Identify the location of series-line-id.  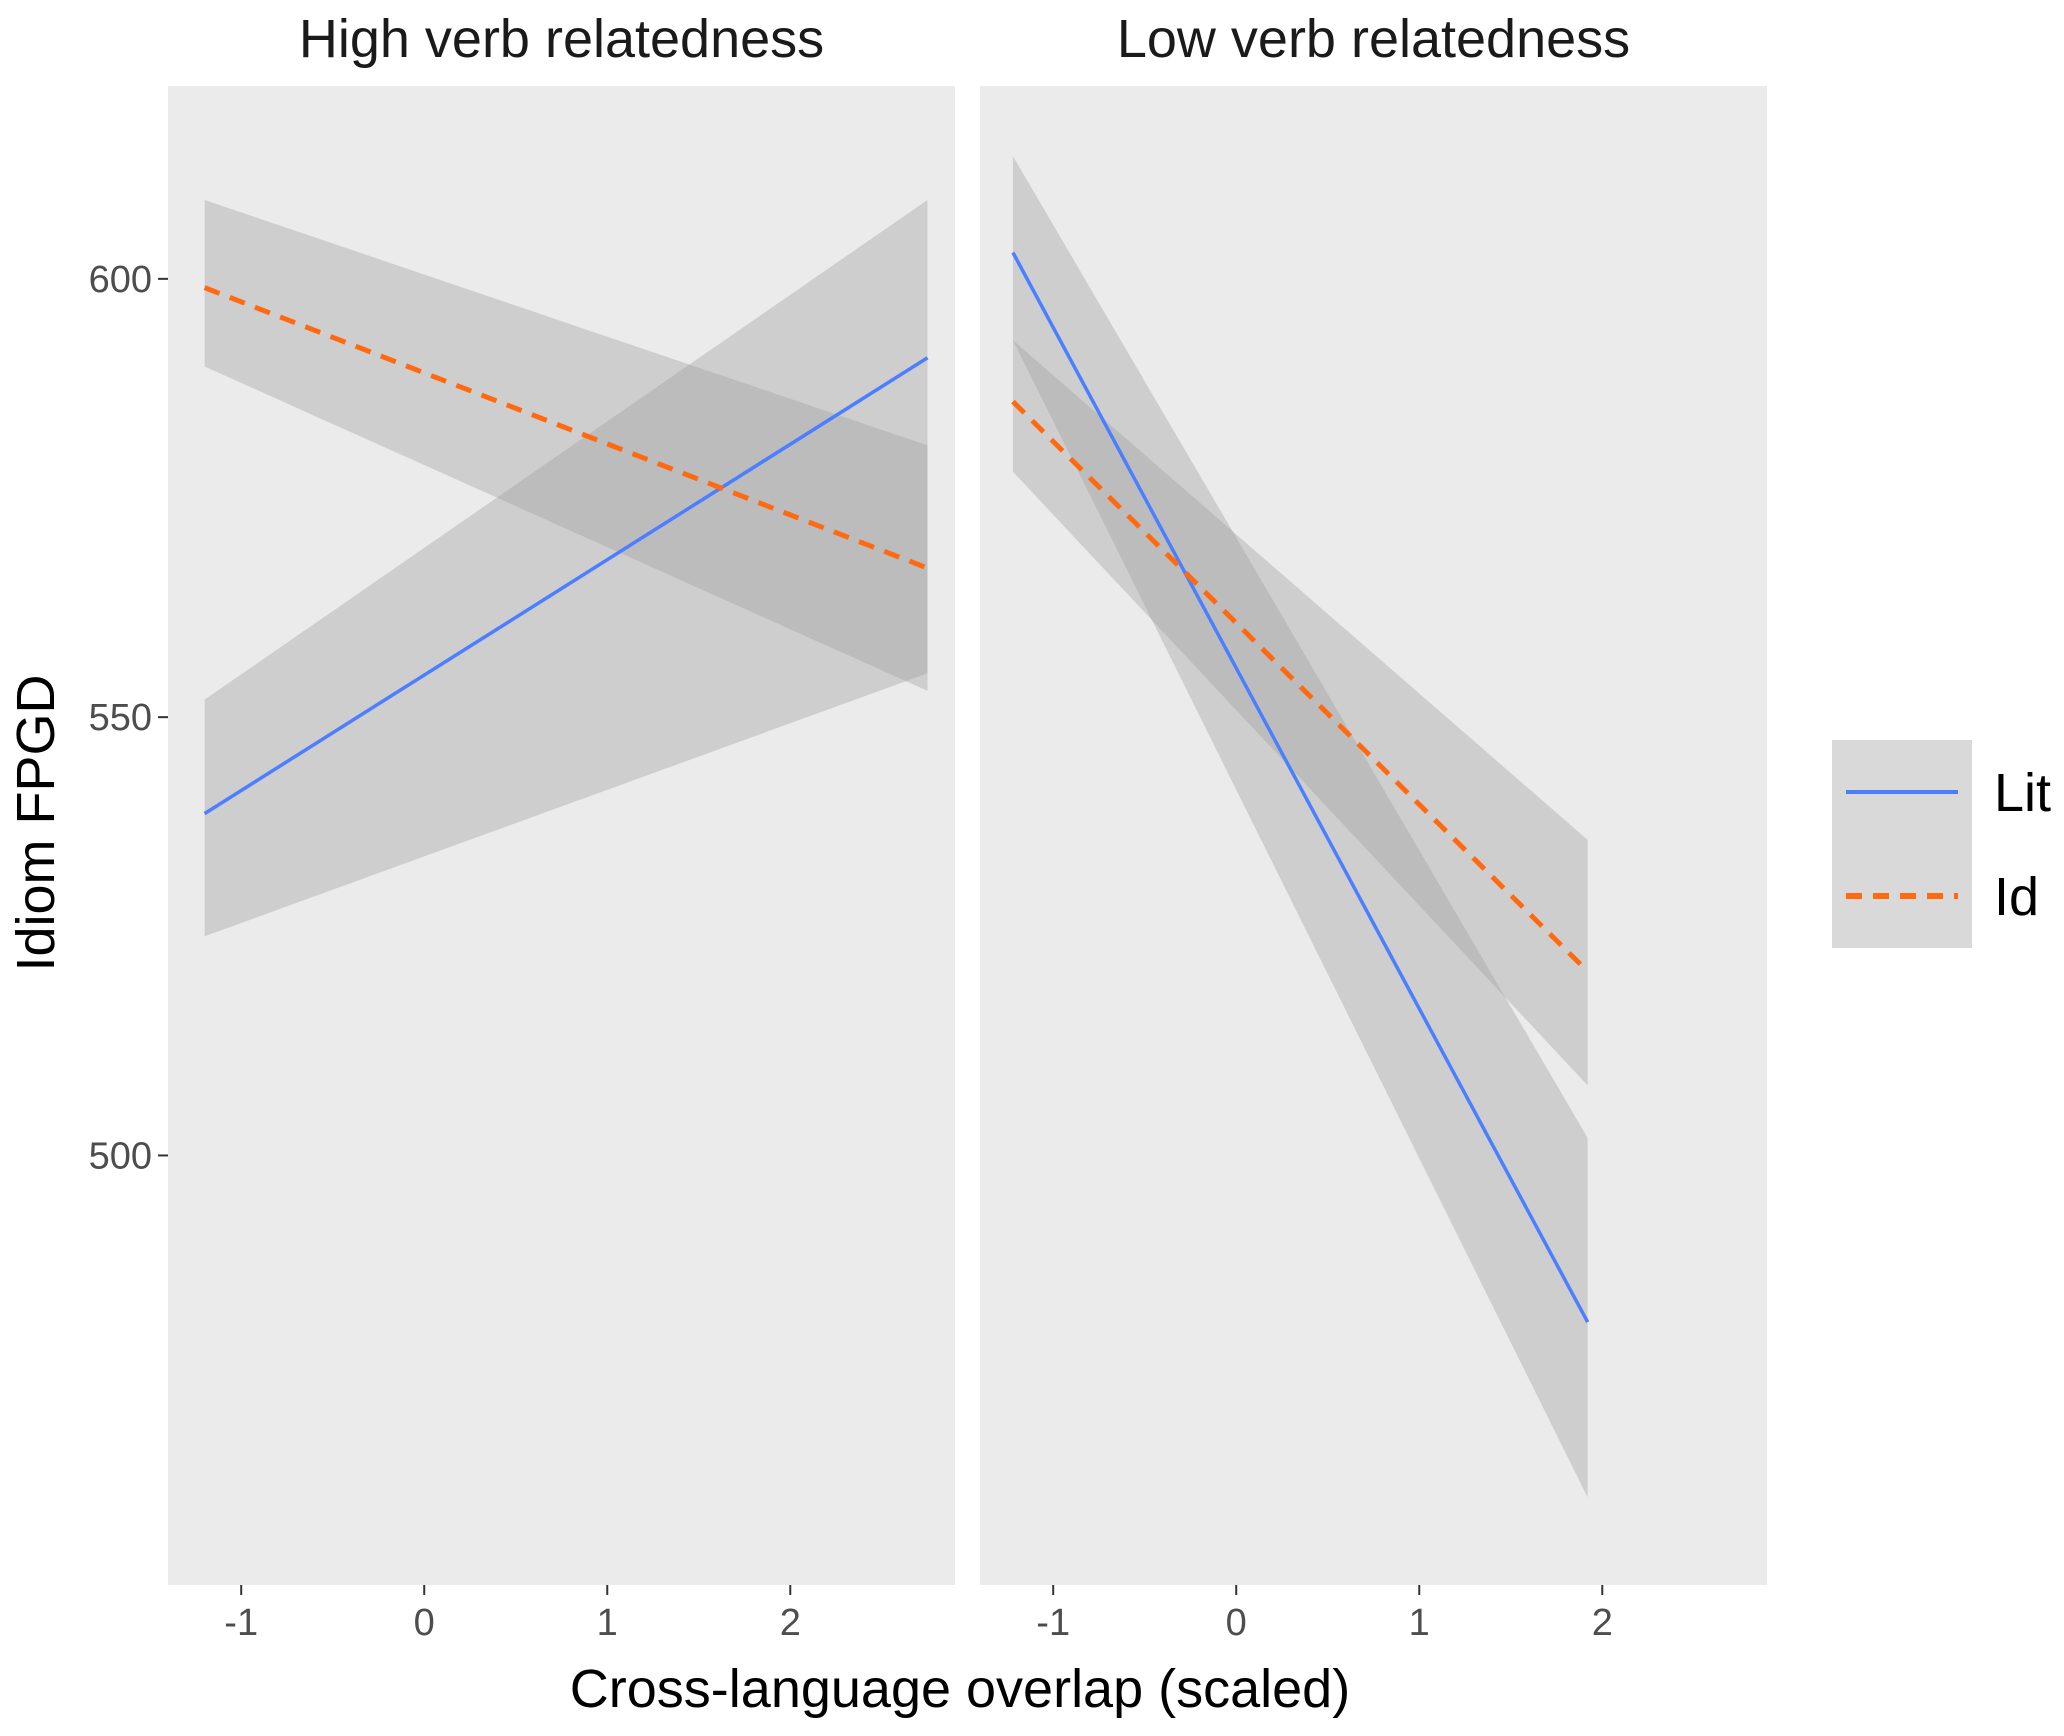
(566, 428).